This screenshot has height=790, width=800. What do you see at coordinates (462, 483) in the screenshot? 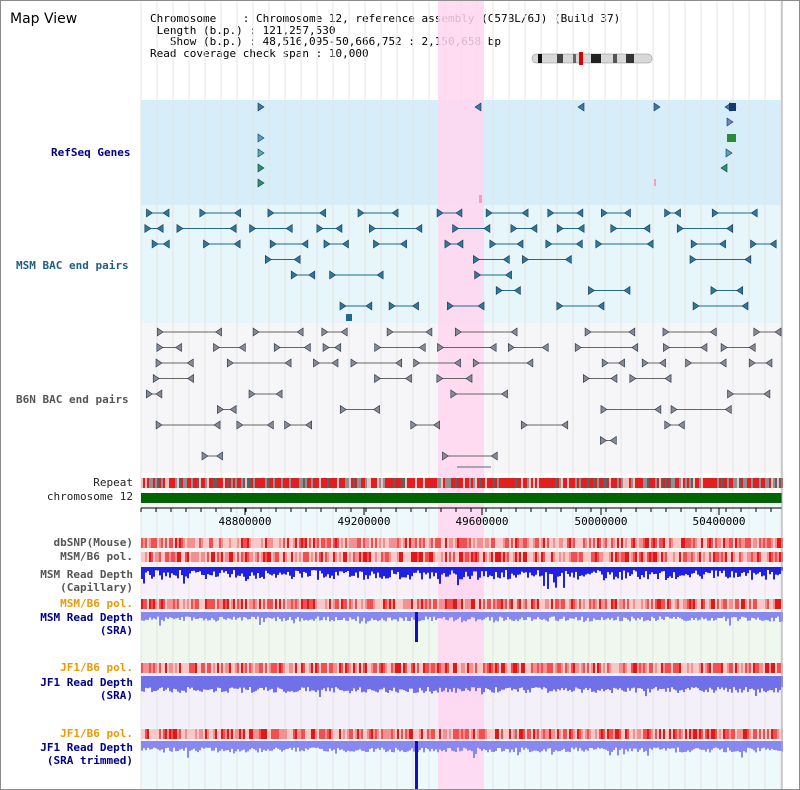
I see `repeat-track` at bounding box center [462, 483].